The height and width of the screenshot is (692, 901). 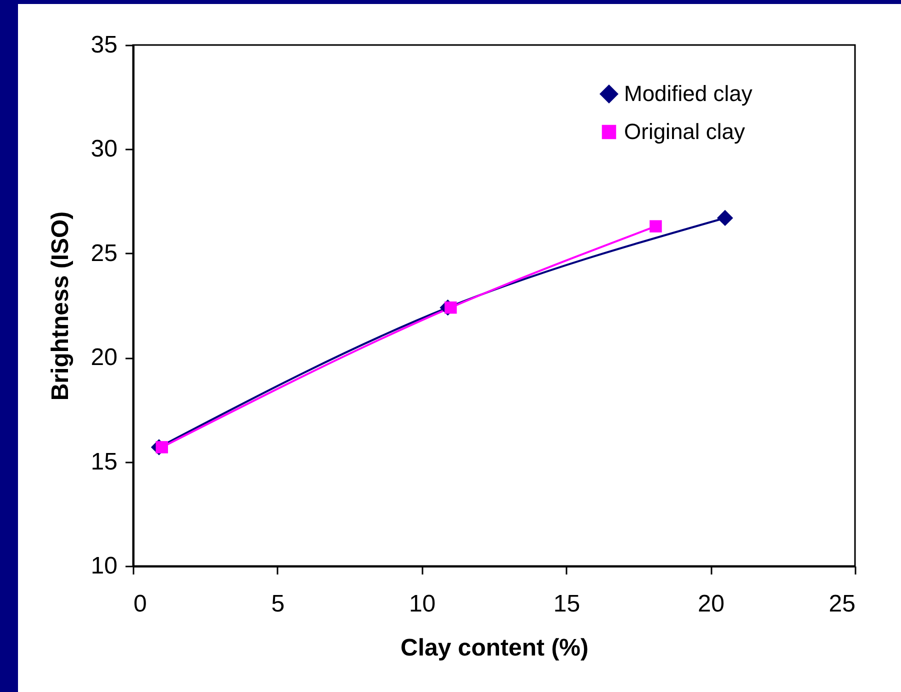 I want to click on x-axis-title: Clay content (%), so click(x=494, y=648).